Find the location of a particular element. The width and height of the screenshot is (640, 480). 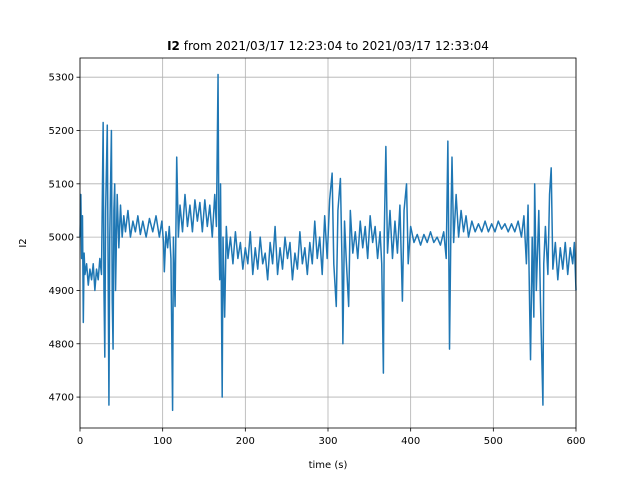

x-tick-label: 500 is located at coordinates (493, 441).